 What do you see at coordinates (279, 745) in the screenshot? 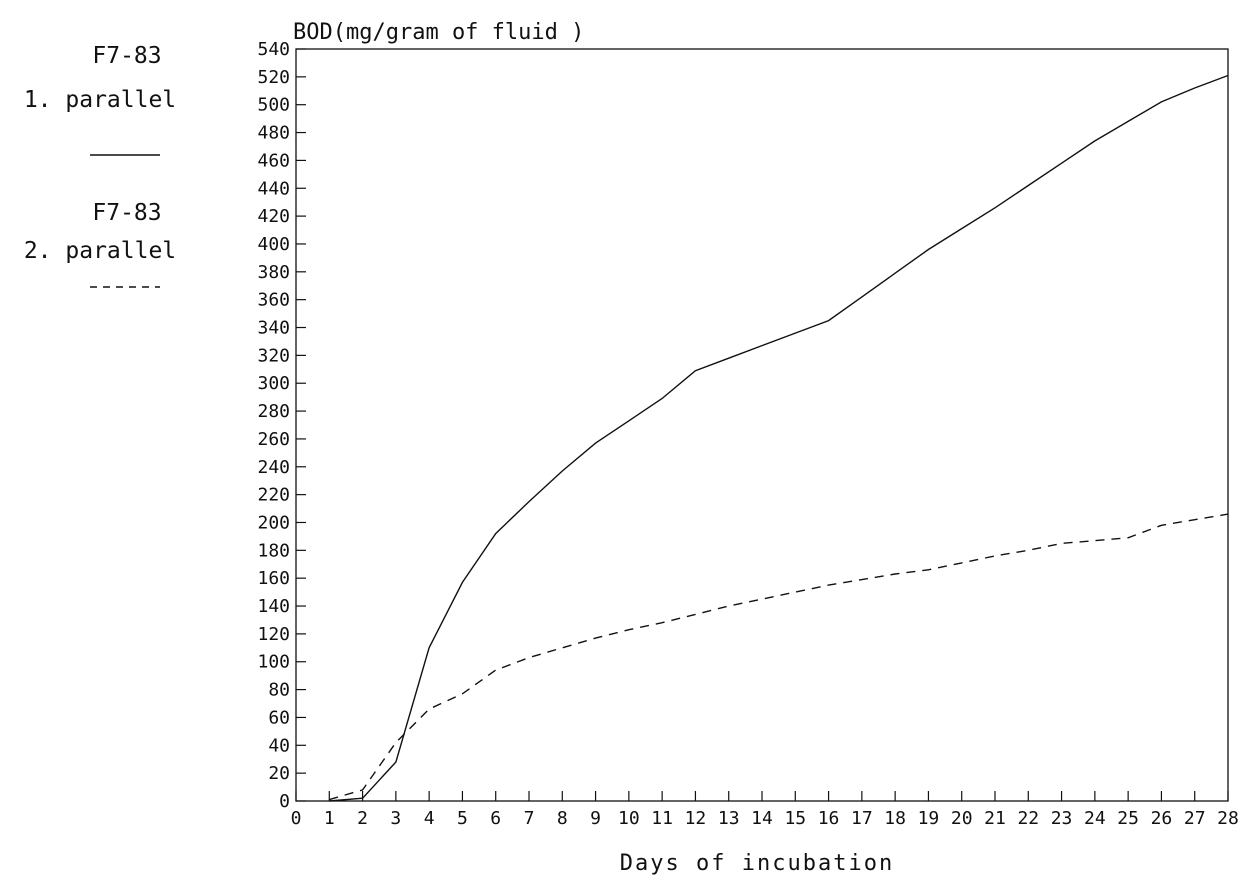
I see `y-tick-label: 40` at bounding box center [279, 745].